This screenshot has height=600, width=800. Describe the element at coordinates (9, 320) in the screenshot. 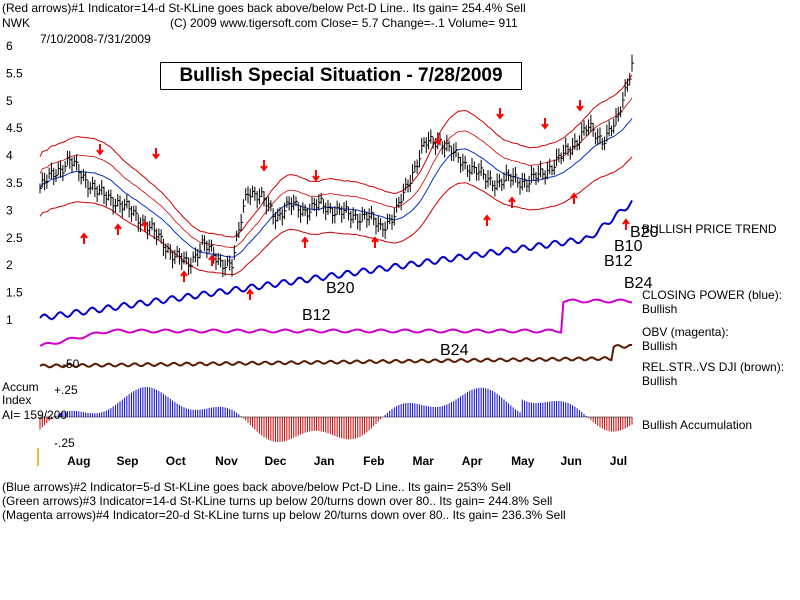

I see `y-tick-label: 1` at that location.